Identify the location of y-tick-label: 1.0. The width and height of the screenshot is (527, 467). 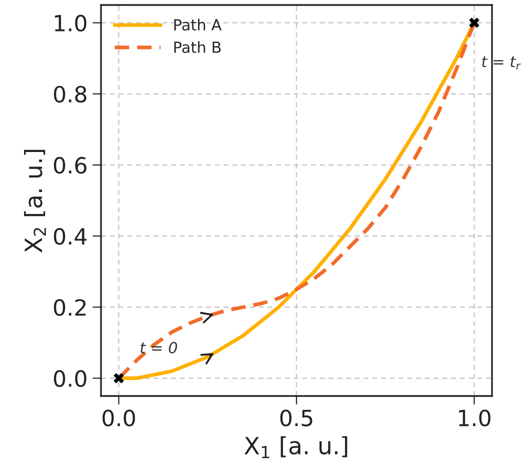
(70, 23).